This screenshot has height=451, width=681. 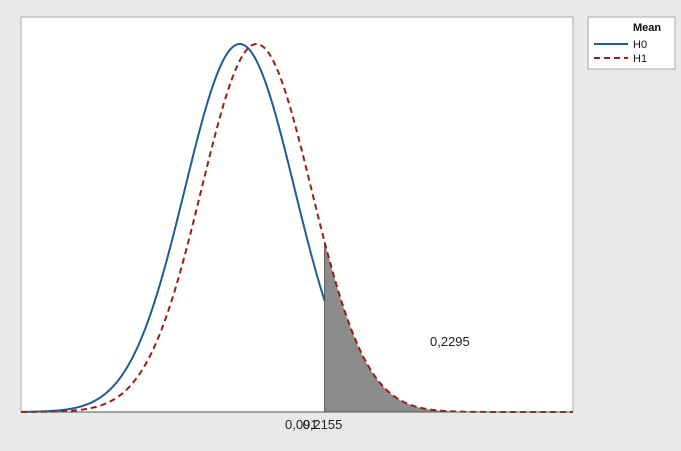 I want to click on legend-label-h1: H1, so click(x=640, y=59).